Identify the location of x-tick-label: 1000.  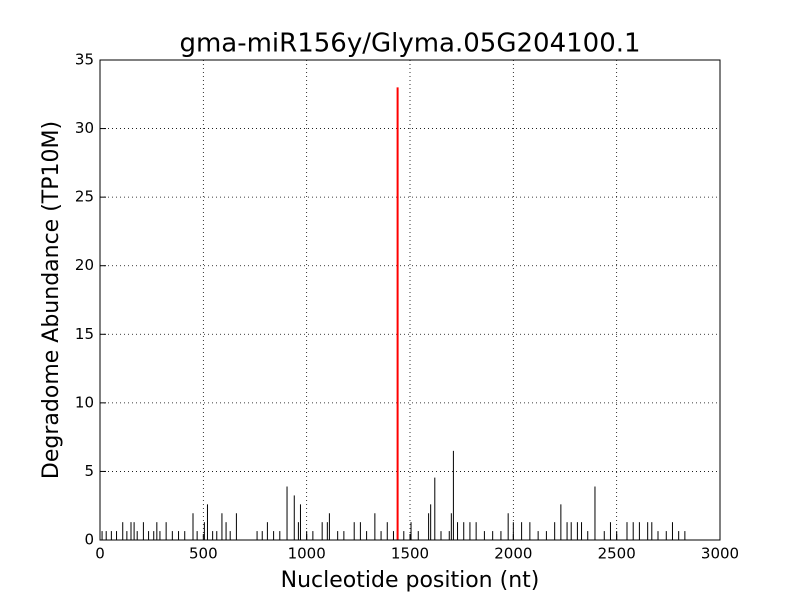
(307, 554).